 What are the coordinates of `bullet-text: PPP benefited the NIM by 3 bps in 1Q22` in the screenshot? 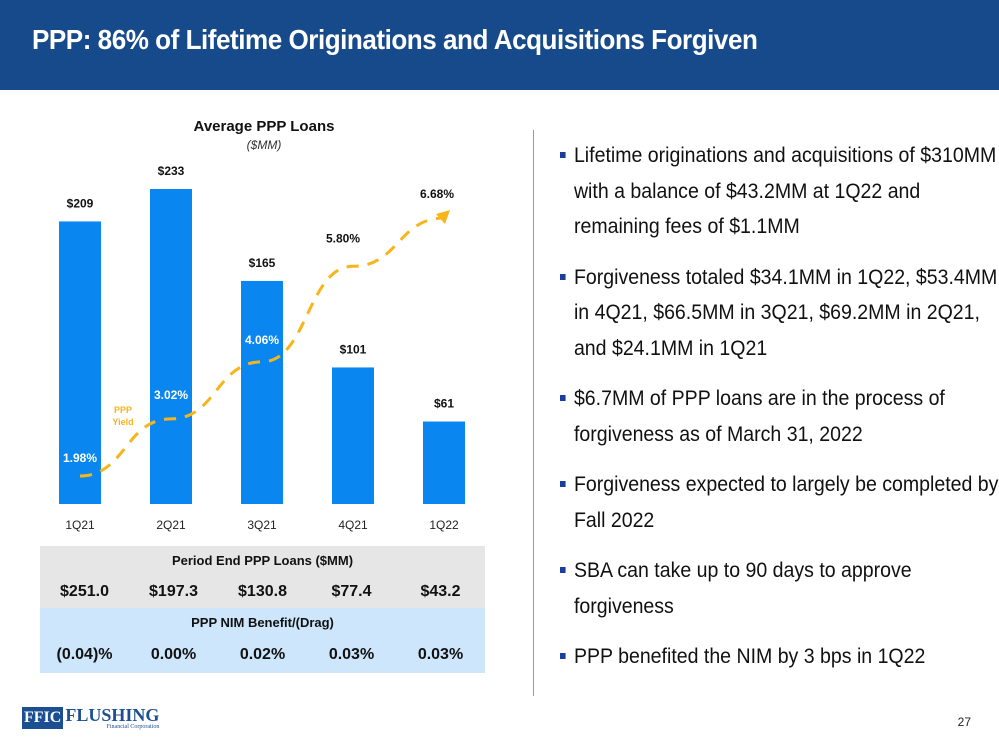 It's located at (749, 656).